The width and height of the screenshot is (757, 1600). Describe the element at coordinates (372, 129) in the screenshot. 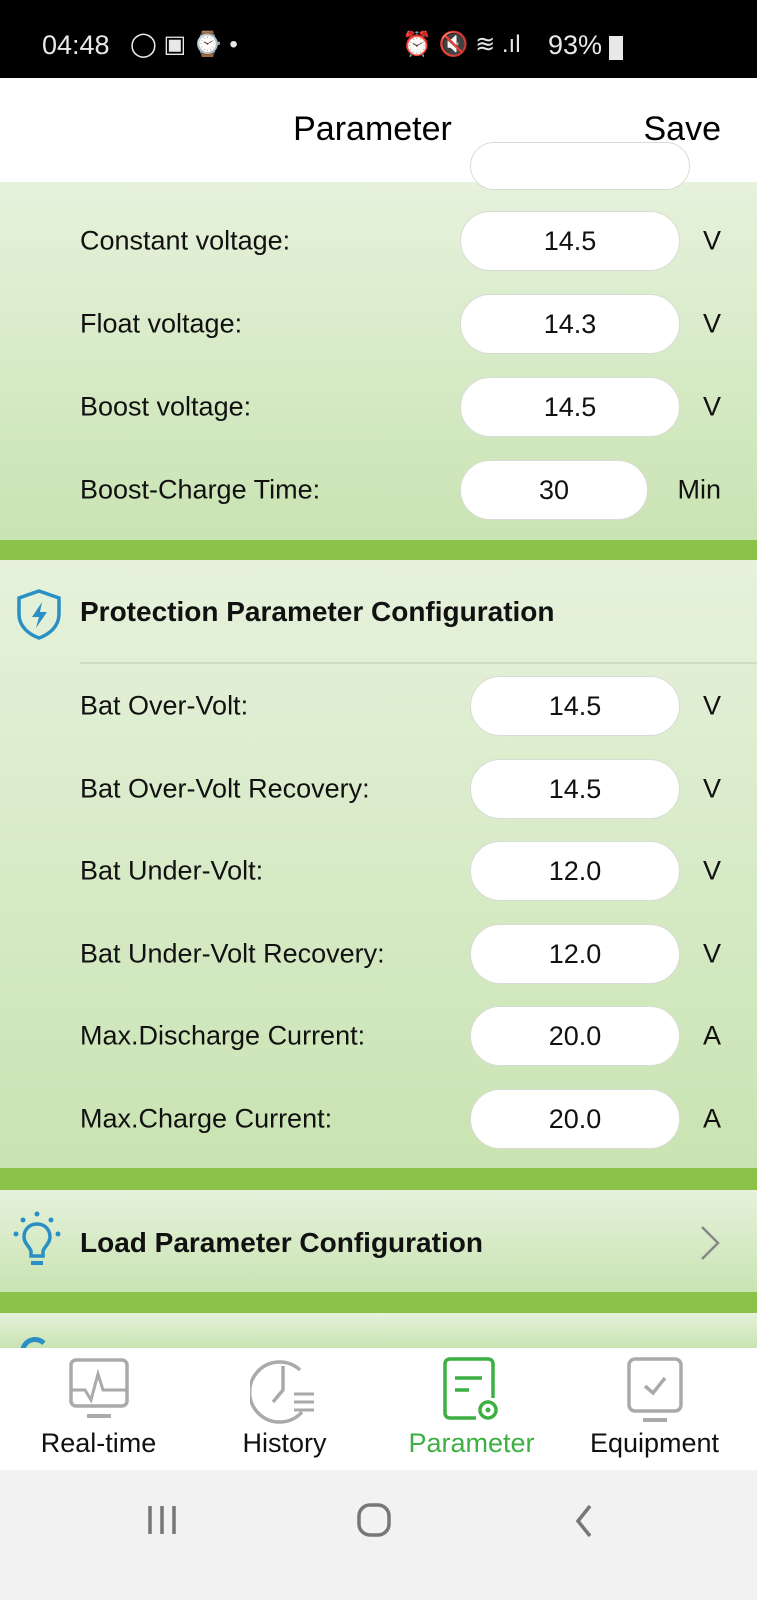

I see `page-title: Parameter` at that location.